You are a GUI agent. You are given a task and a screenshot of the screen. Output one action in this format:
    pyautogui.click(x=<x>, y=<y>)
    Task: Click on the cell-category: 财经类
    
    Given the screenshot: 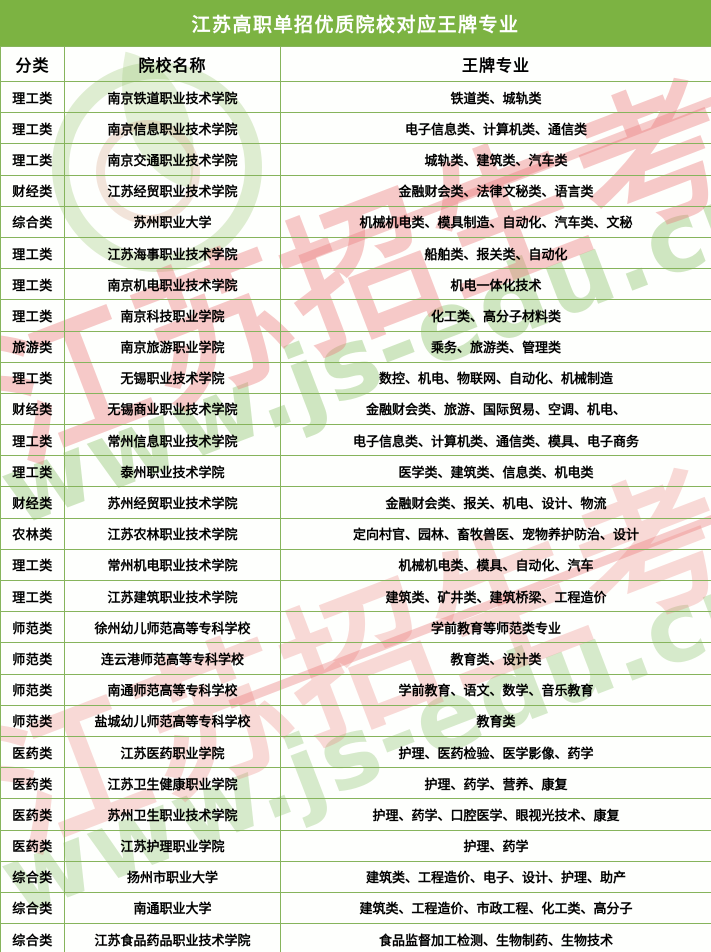 What is the action you would take?
    pyautogui.click(x=32, y=190)
    